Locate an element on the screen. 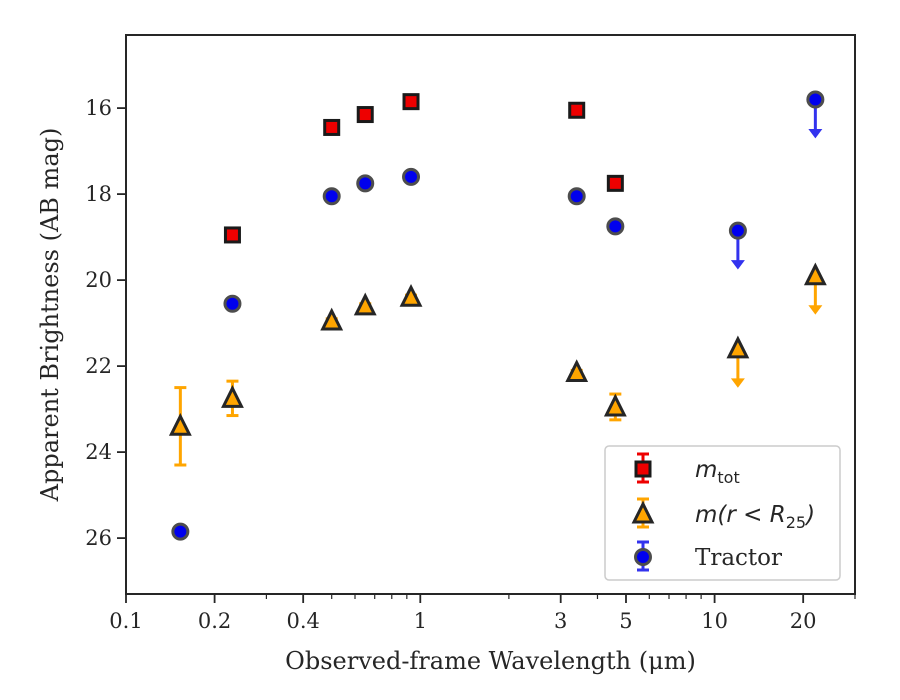 The width and height of the screenshot is (900, 700). legend-marker-square is located at coordinates (643, 469).